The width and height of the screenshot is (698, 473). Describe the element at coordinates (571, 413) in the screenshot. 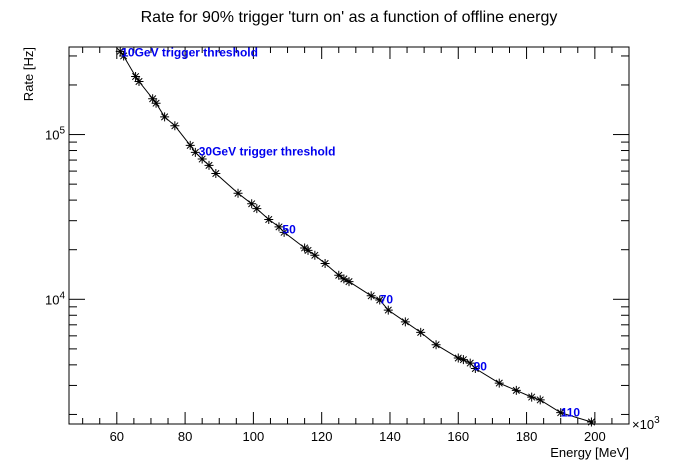

I see `annotation-label: 110` at that location.